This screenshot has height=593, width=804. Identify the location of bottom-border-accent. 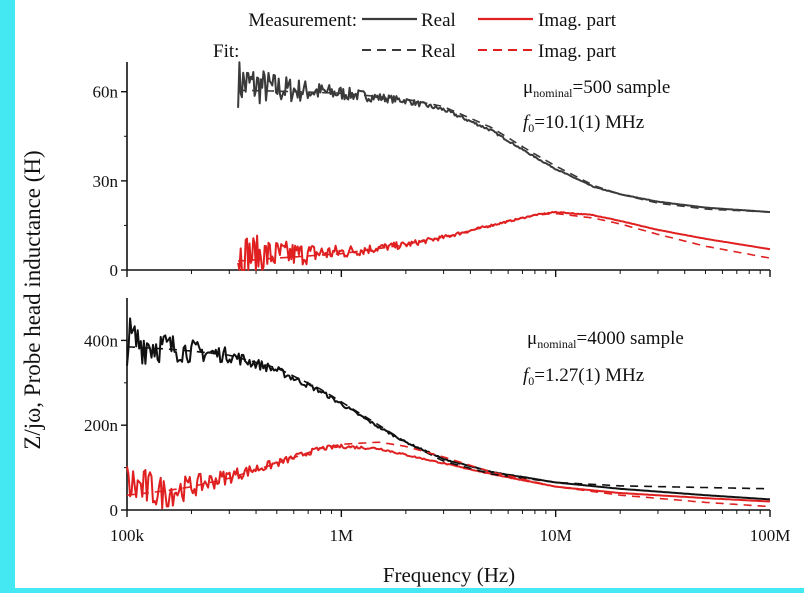
(402, 590).